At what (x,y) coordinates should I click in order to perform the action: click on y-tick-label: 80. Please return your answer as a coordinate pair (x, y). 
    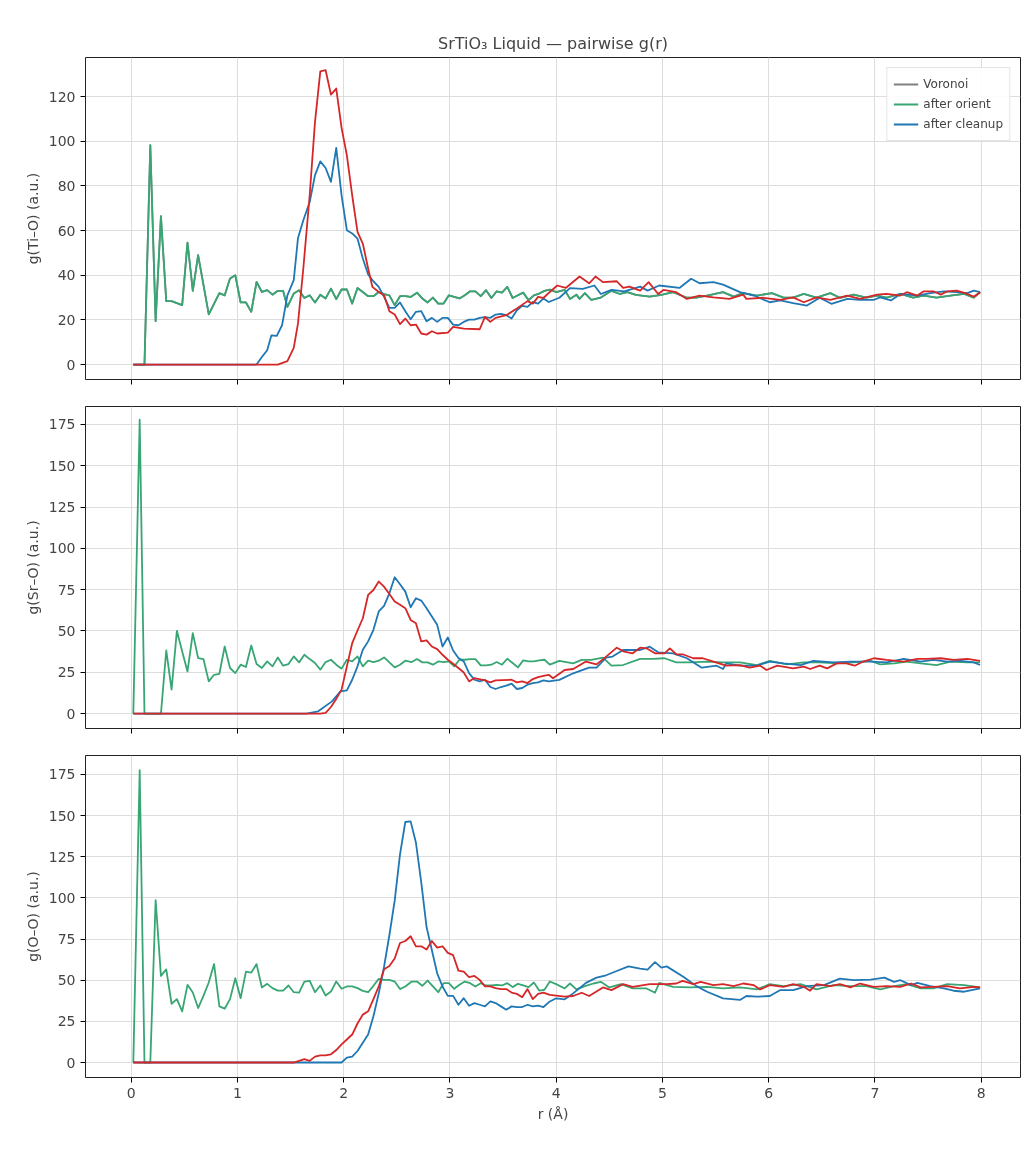
    Looking at the image, I should click on (66, 185).